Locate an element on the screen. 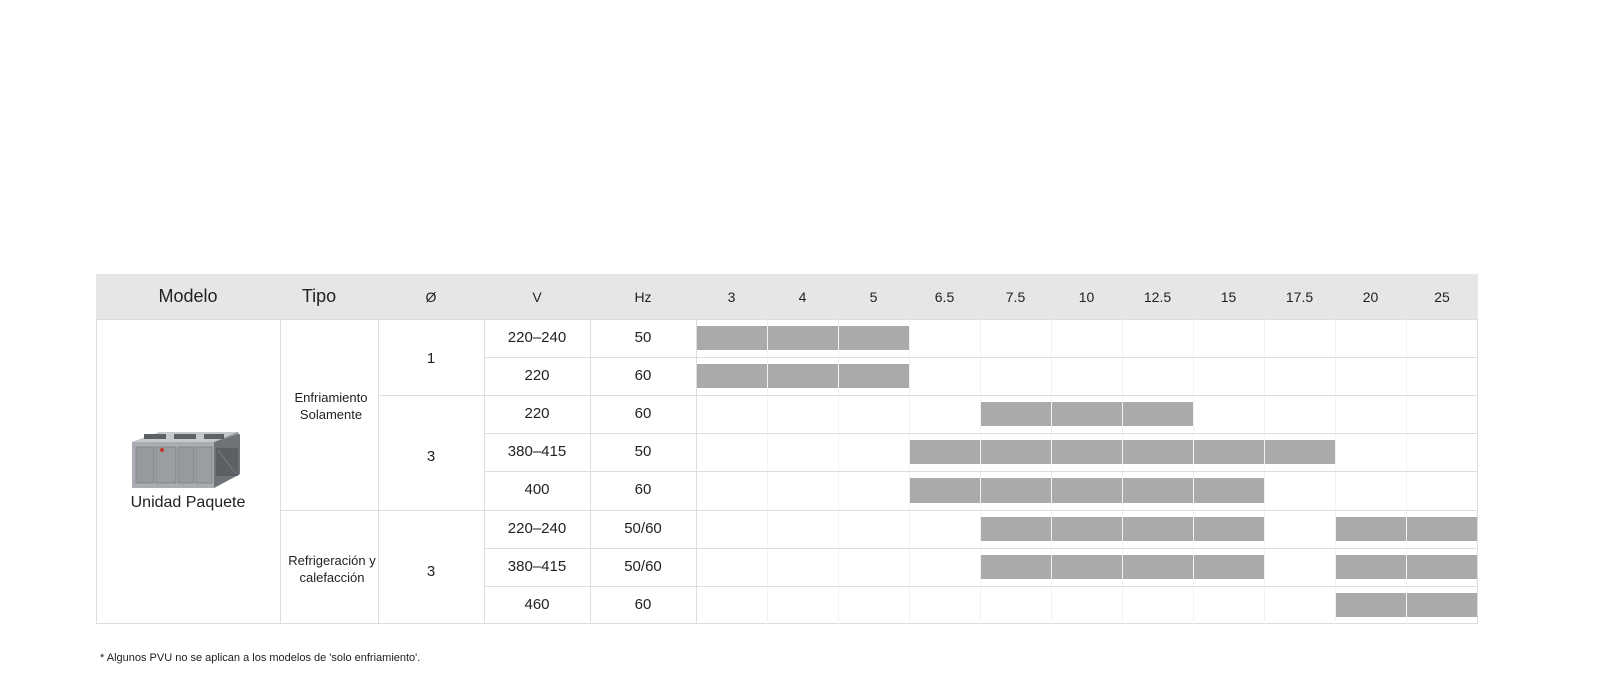 The width and height of the screenshot is (1600, 700). package-unit-image is located at coordinates (186, 460).